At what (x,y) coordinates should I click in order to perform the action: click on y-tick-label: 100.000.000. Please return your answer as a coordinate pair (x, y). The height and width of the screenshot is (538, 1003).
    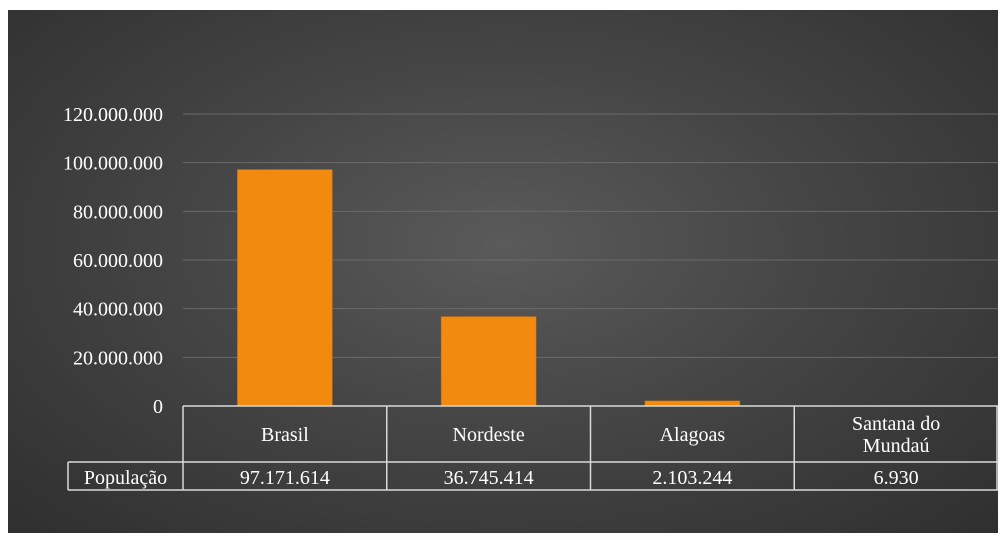
    Looking at the image, I should click on (113, 164).